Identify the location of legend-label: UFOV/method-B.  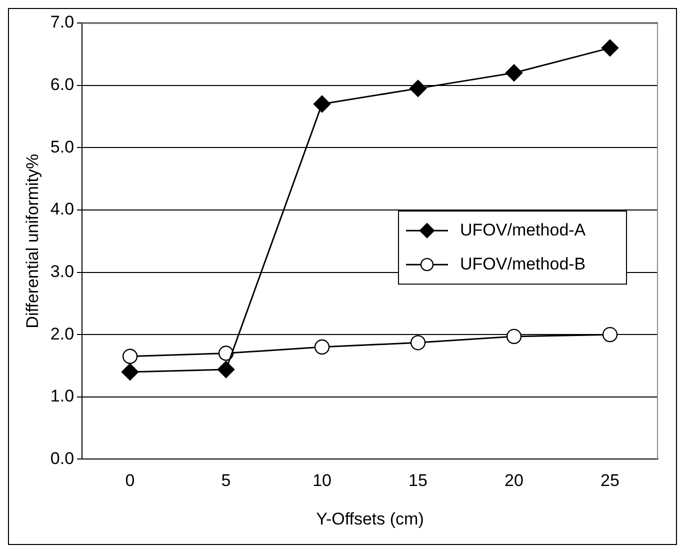
(523, 264).